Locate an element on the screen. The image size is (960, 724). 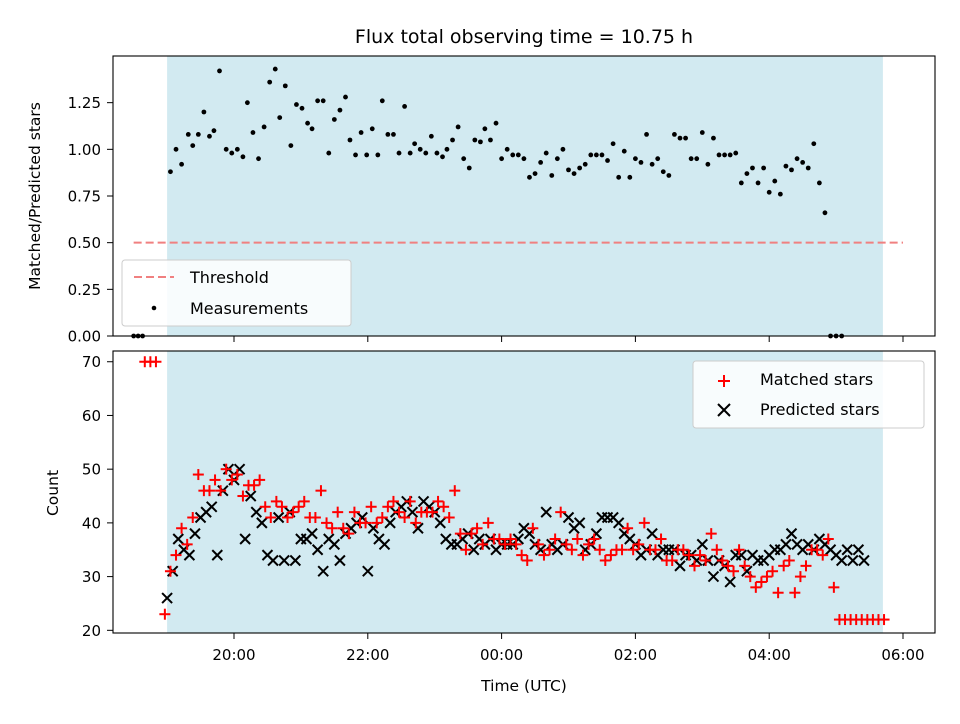
ratio-y-tick-label: 1.00 is located at coordinates (84, 150).